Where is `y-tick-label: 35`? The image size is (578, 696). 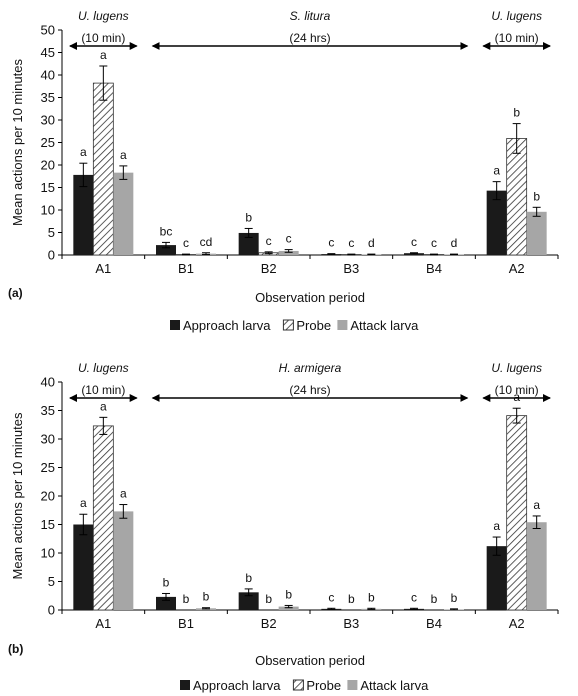
y-tick-label: 35 is located at coordinates (48, 97).